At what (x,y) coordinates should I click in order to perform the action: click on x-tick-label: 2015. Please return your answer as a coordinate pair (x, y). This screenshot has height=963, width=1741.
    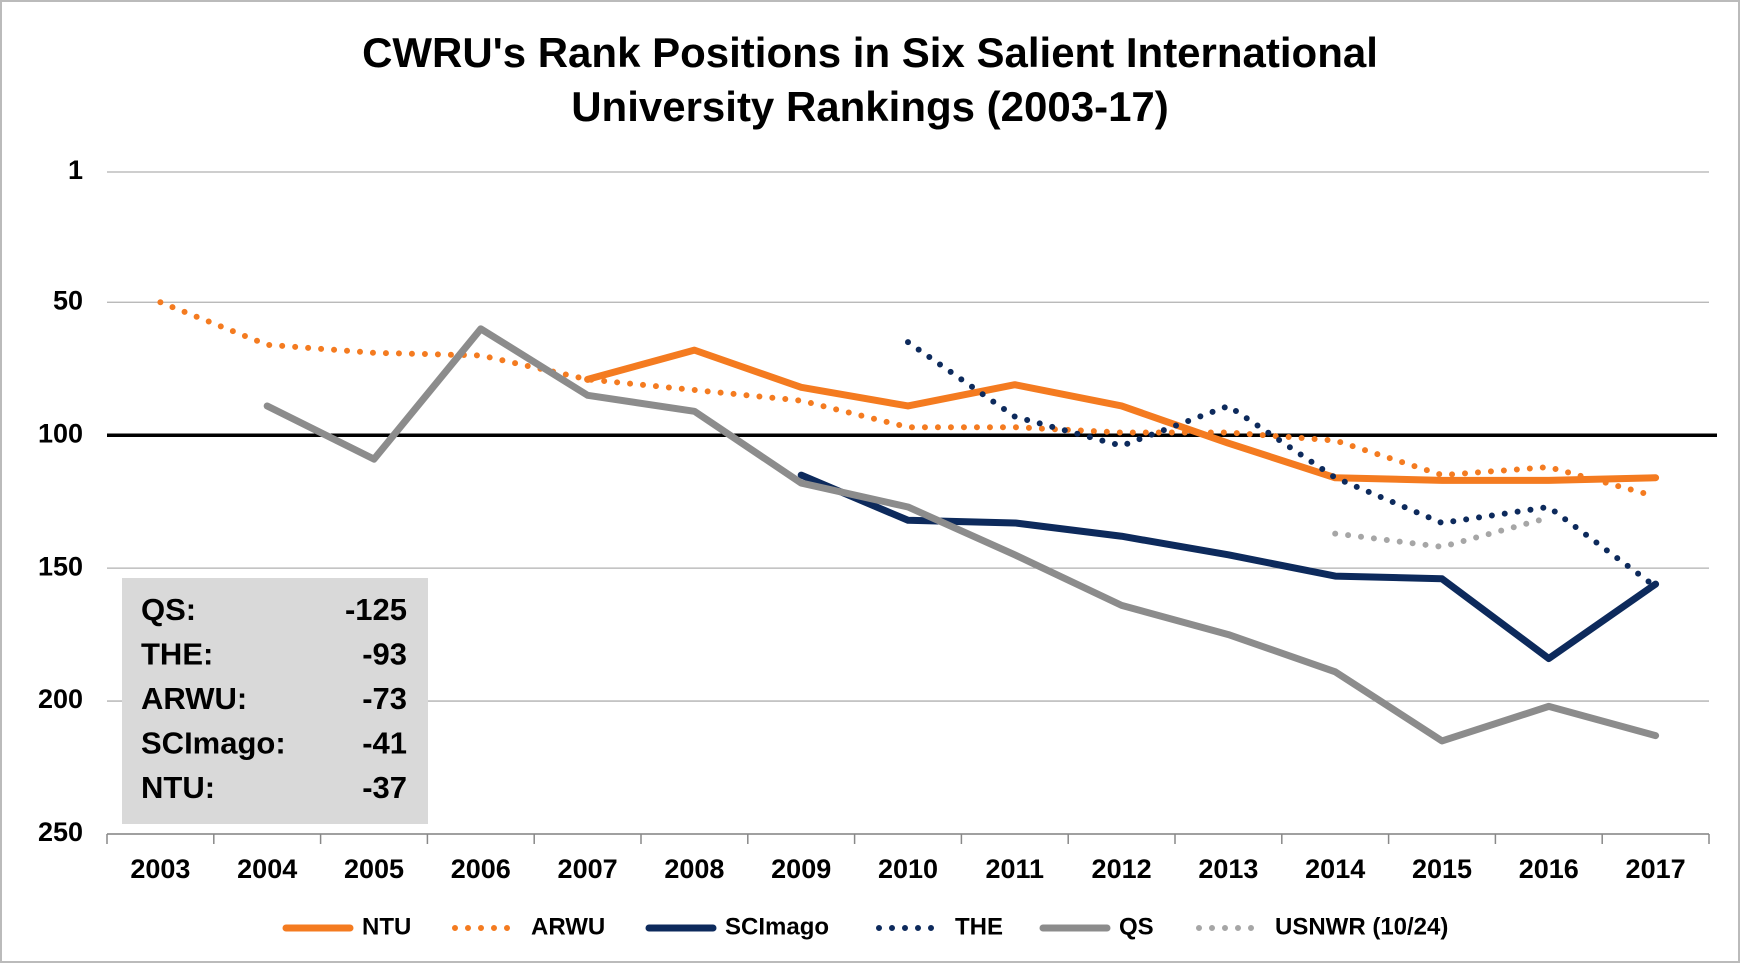
    Looking at the image, I should click on (1442, 869).